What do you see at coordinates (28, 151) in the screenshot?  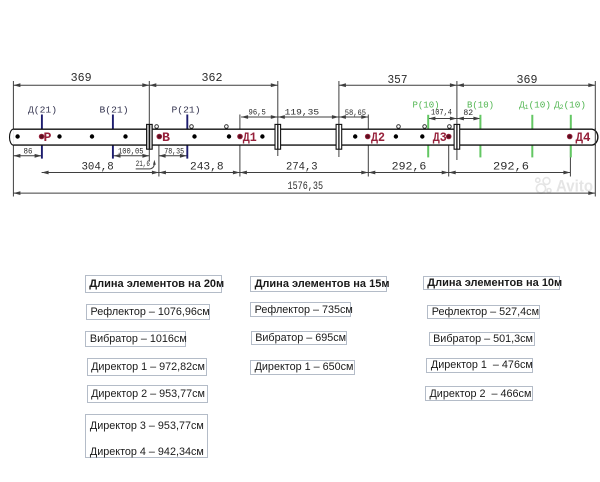 I see `svg-text: 86` at bounding box center [28, 151].